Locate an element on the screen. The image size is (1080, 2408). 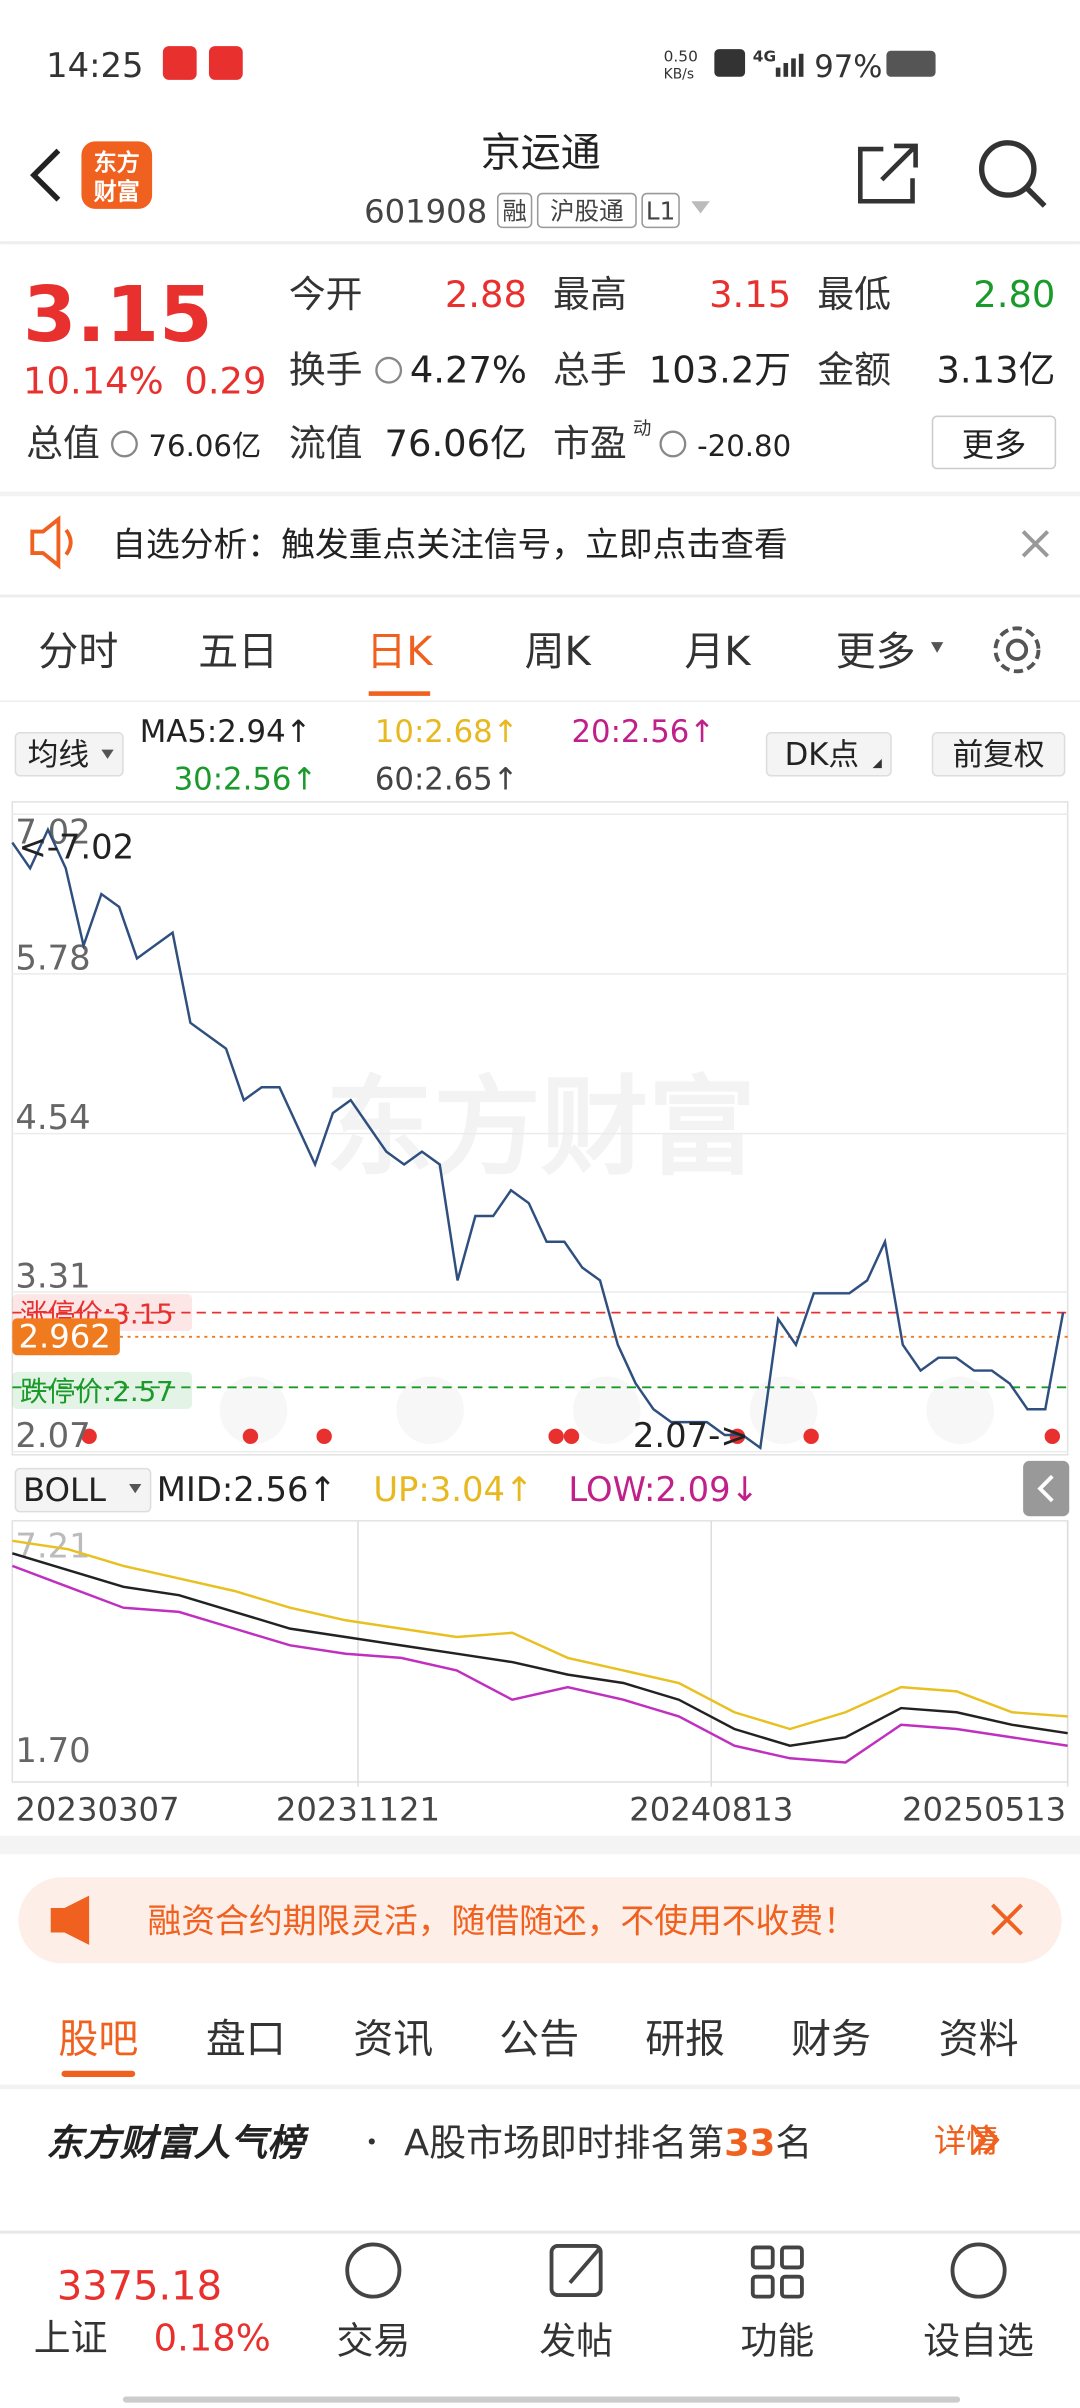
boll-value: UP:3.04↑ is located at coordinates (453, 1489).